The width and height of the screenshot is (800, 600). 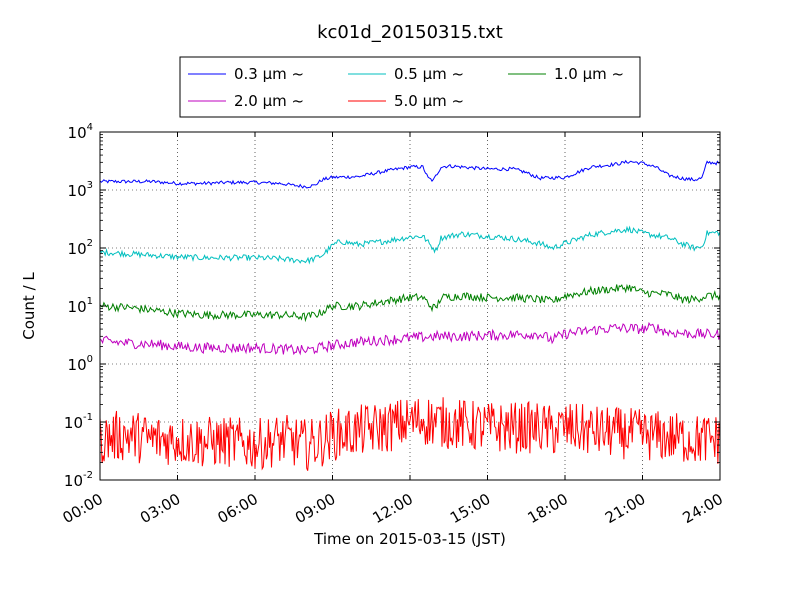 I want to click on legend-entry: 2.0 μm ~, so click(x=246, y=101).